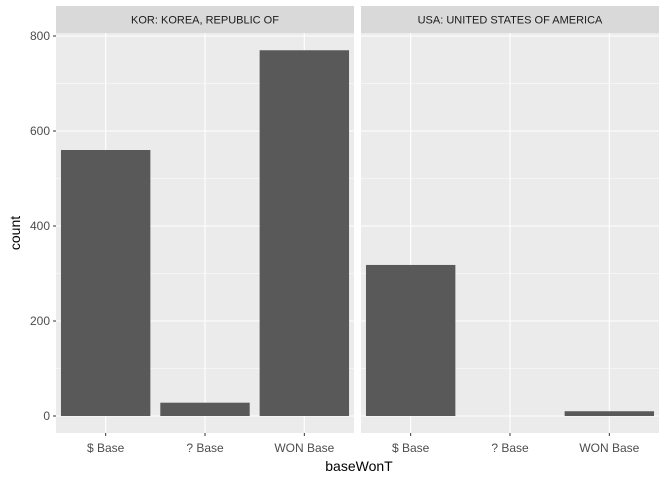 This screenshot has height=480, width=672. Describe the element at coordinates (40, 321) in the screenshot. I see `y-tick-label: 200` at that location.